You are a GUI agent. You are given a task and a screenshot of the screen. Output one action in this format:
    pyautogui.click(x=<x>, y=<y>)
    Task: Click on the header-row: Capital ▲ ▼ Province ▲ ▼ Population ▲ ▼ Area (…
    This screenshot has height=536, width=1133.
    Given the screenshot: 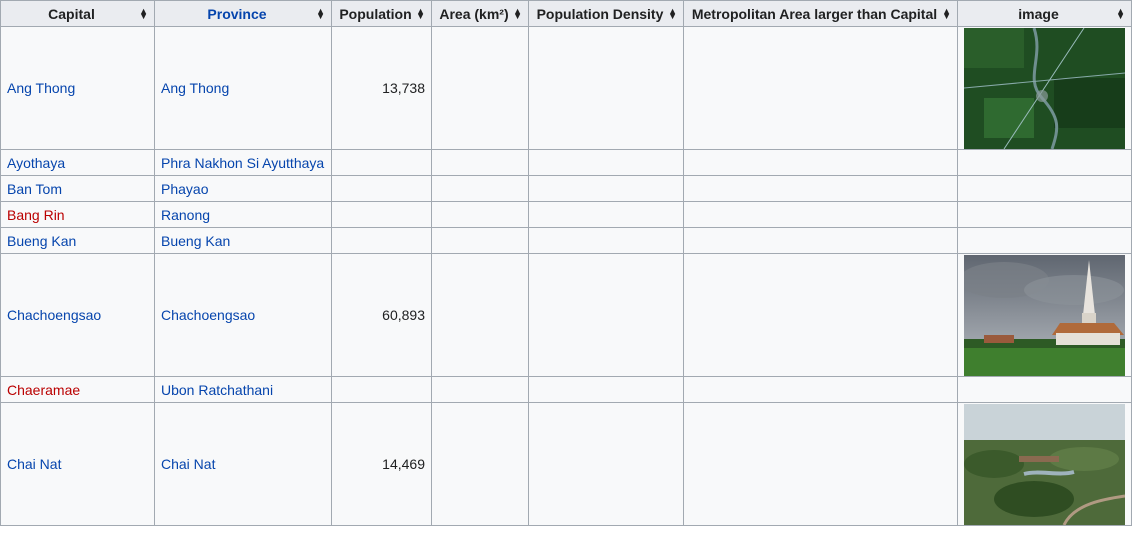 What is the action you would take?
    pyautogui.click(x=566, y=13)
    